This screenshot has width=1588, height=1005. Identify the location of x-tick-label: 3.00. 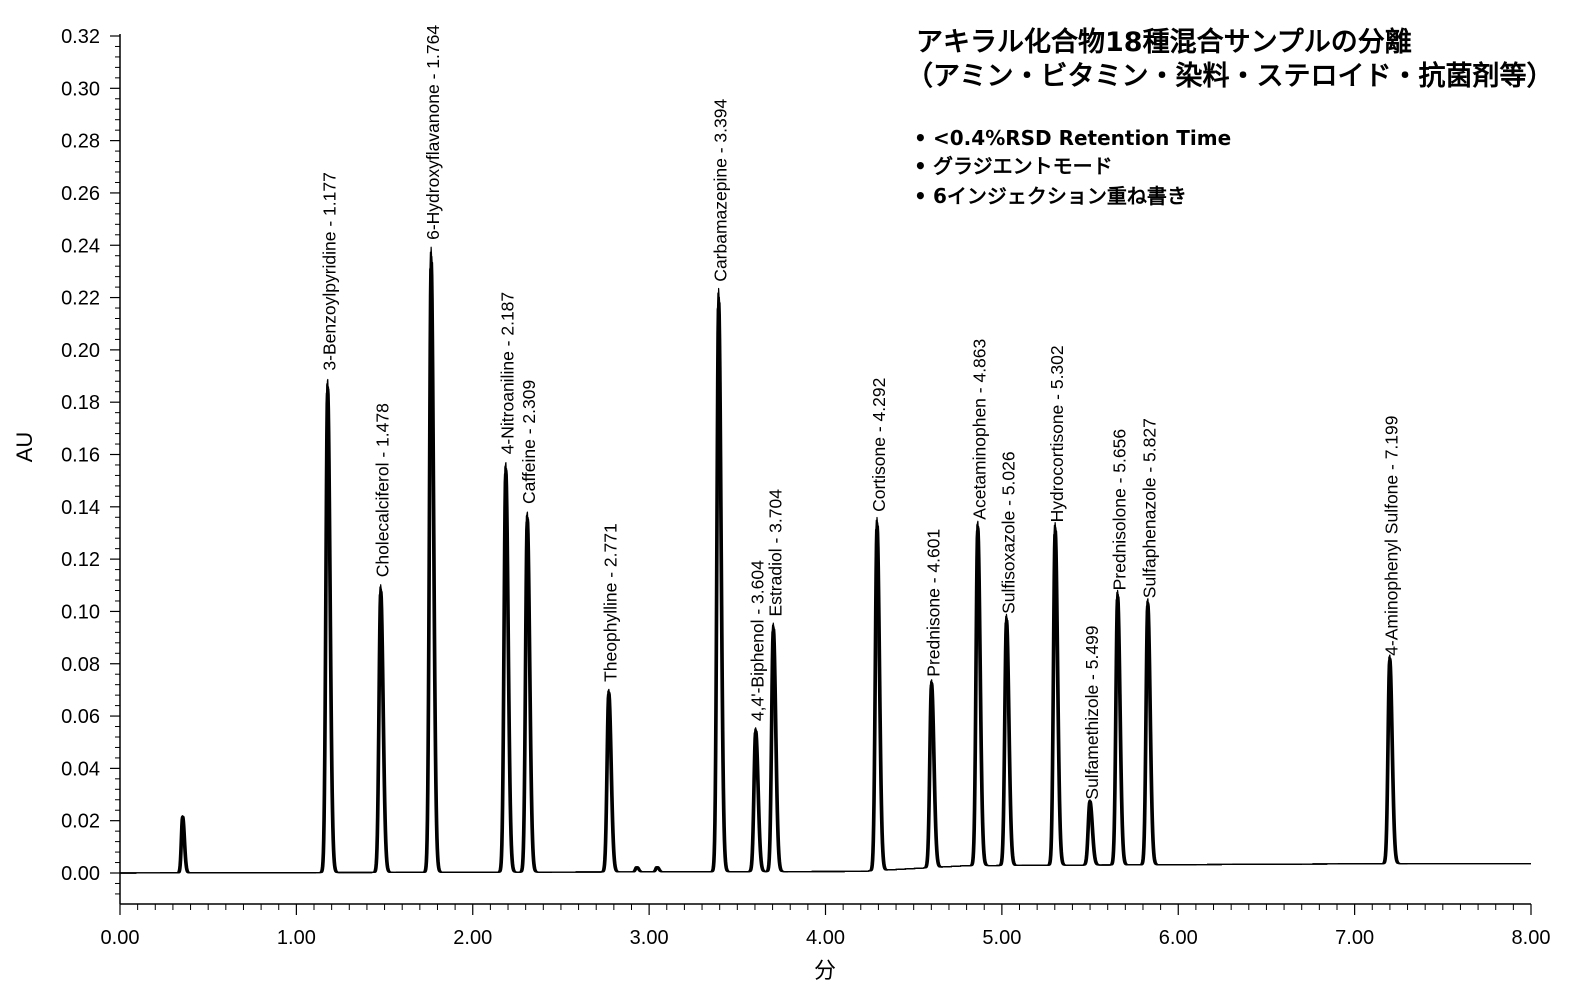
(649, 938).